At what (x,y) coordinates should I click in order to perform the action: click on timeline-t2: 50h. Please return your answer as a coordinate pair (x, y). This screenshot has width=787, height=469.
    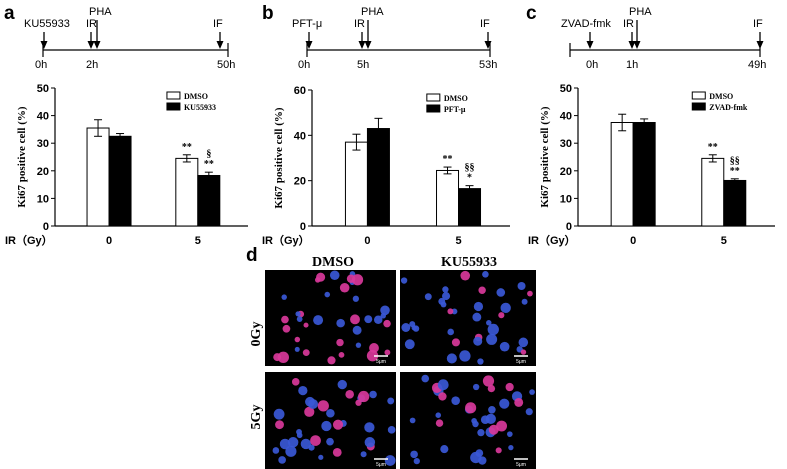
    Looking at the image, I should click on (226, 65).